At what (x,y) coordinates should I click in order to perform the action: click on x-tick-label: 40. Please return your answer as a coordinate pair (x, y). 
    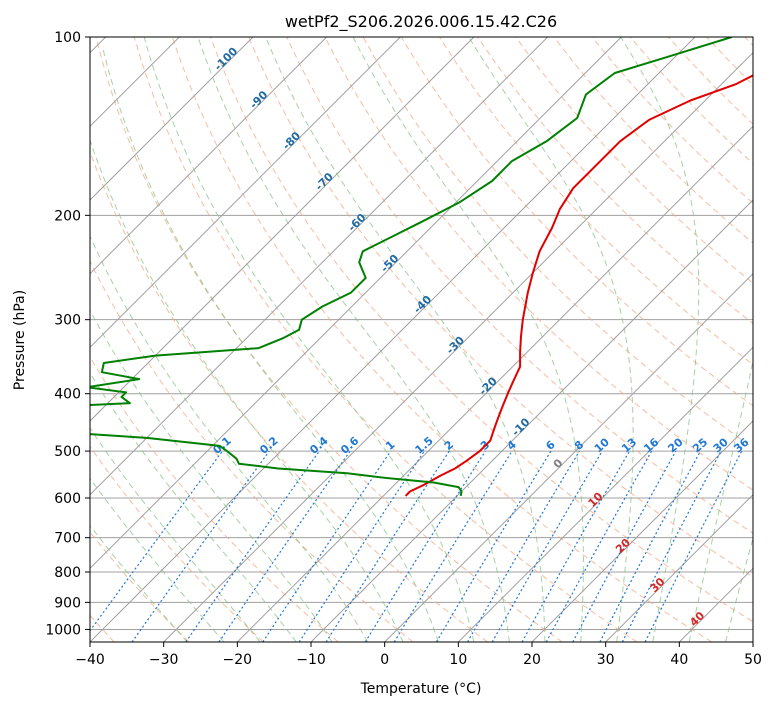
    Looking at the image, I should click on (679, 660).